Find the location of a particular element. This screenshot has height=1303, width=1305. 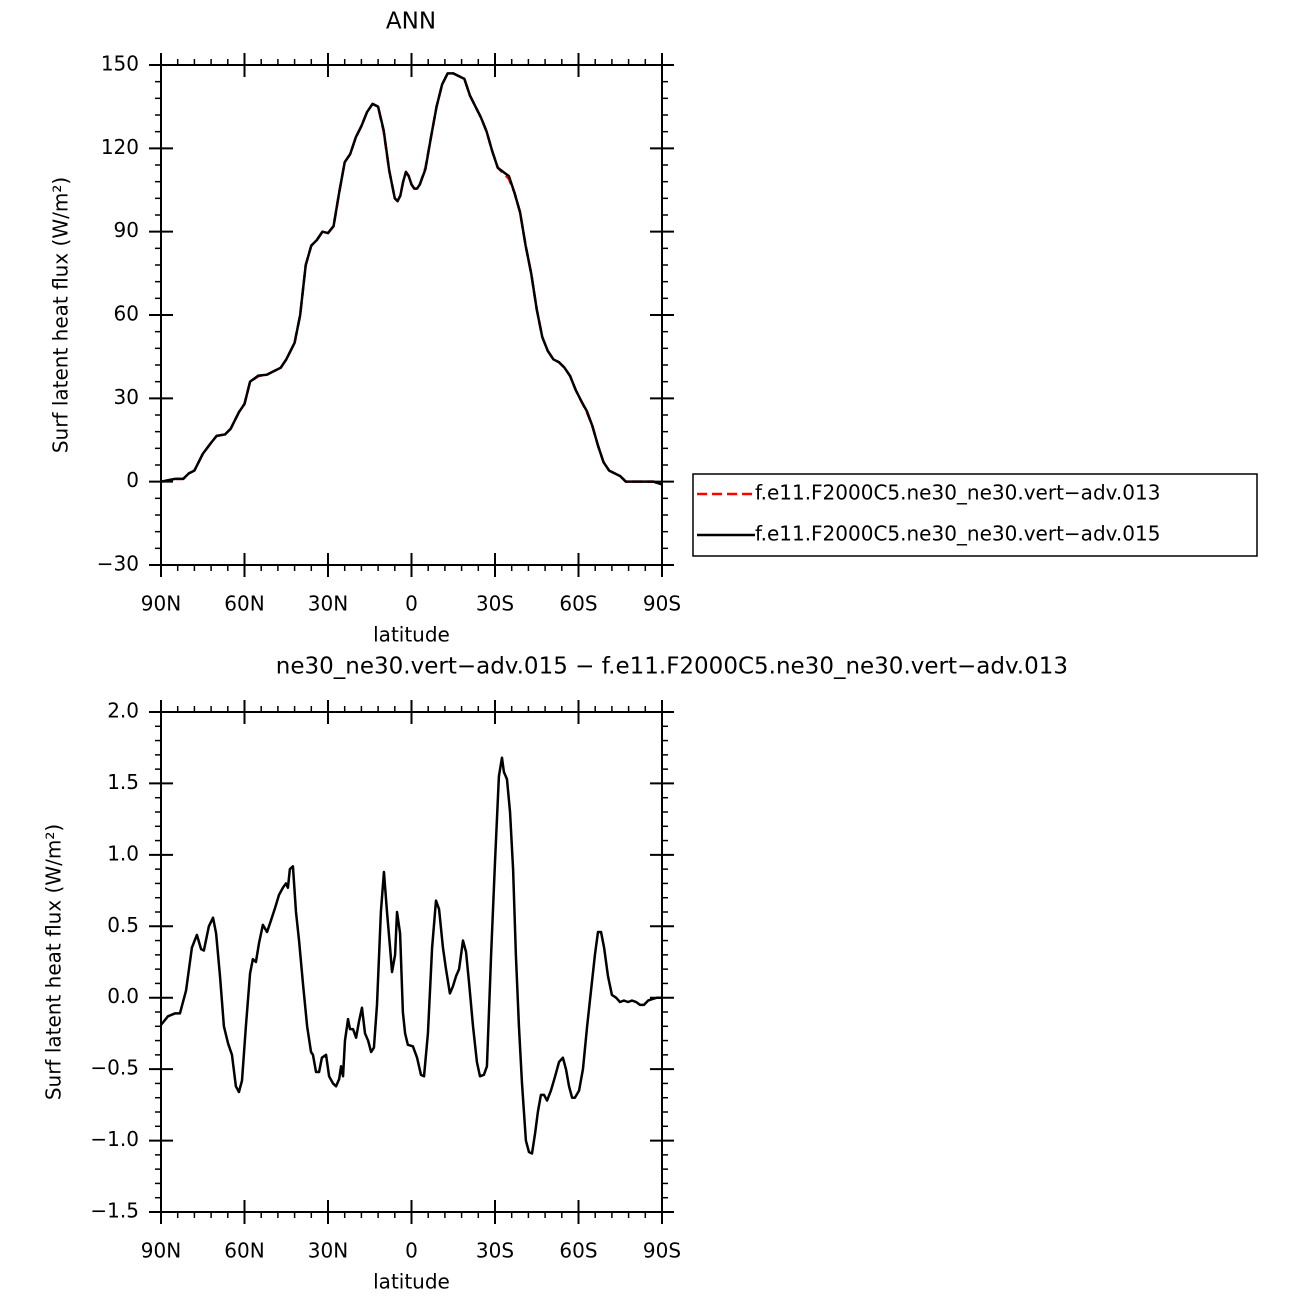

y-tick-label: 0 is located at coordinates (132, 480).